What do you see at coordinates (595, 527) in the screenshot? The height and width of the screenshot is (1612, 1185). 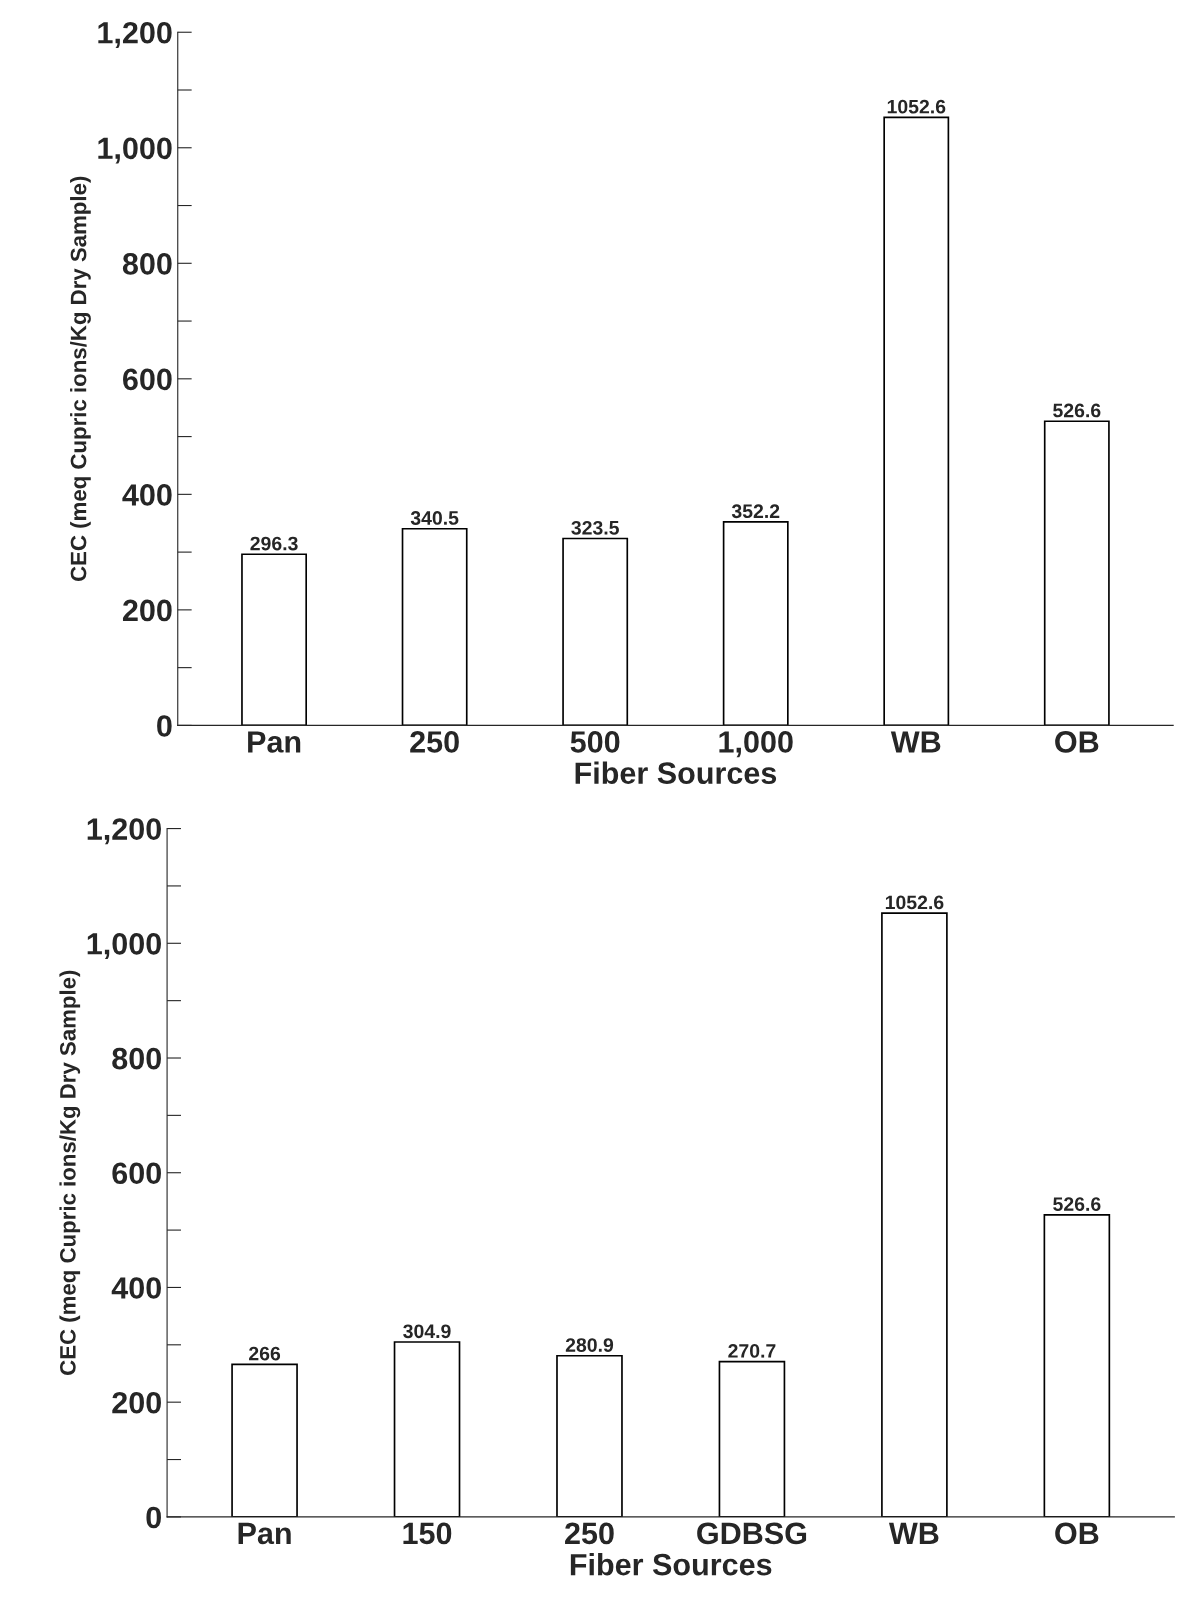 I see `data-label: 323.5` at bounding box center [595, 527].